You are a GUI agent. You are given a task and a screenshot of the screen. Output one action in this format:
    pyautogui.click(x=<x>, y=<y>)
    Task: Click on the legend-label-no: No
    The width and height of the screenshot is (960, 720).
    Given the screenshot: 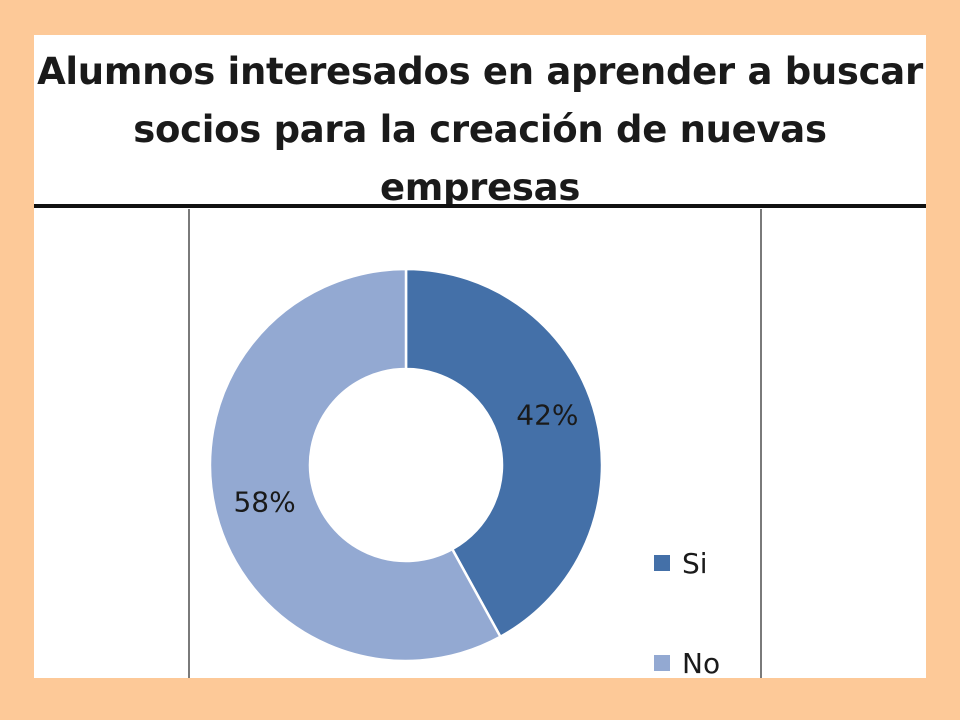 What is the action you would take?
    pyautogui.click(x=701, y=662)
    